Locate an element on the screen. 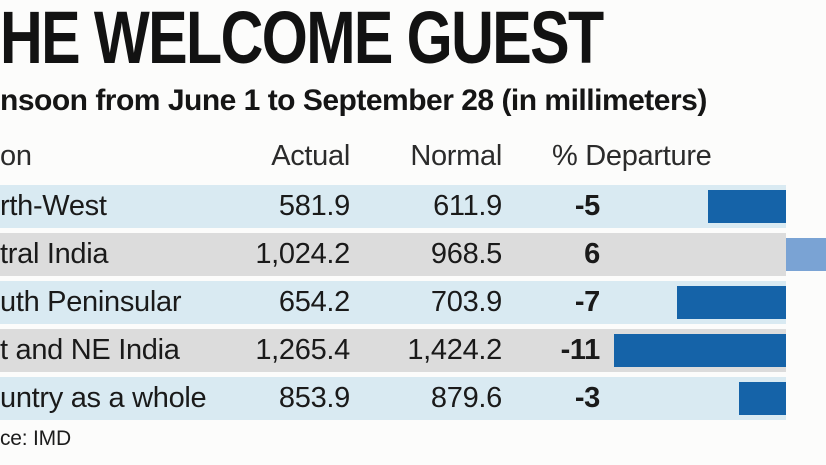 This screenshot has height=465, width=826. departure-value: -7 is located at coordinates (587, 302).